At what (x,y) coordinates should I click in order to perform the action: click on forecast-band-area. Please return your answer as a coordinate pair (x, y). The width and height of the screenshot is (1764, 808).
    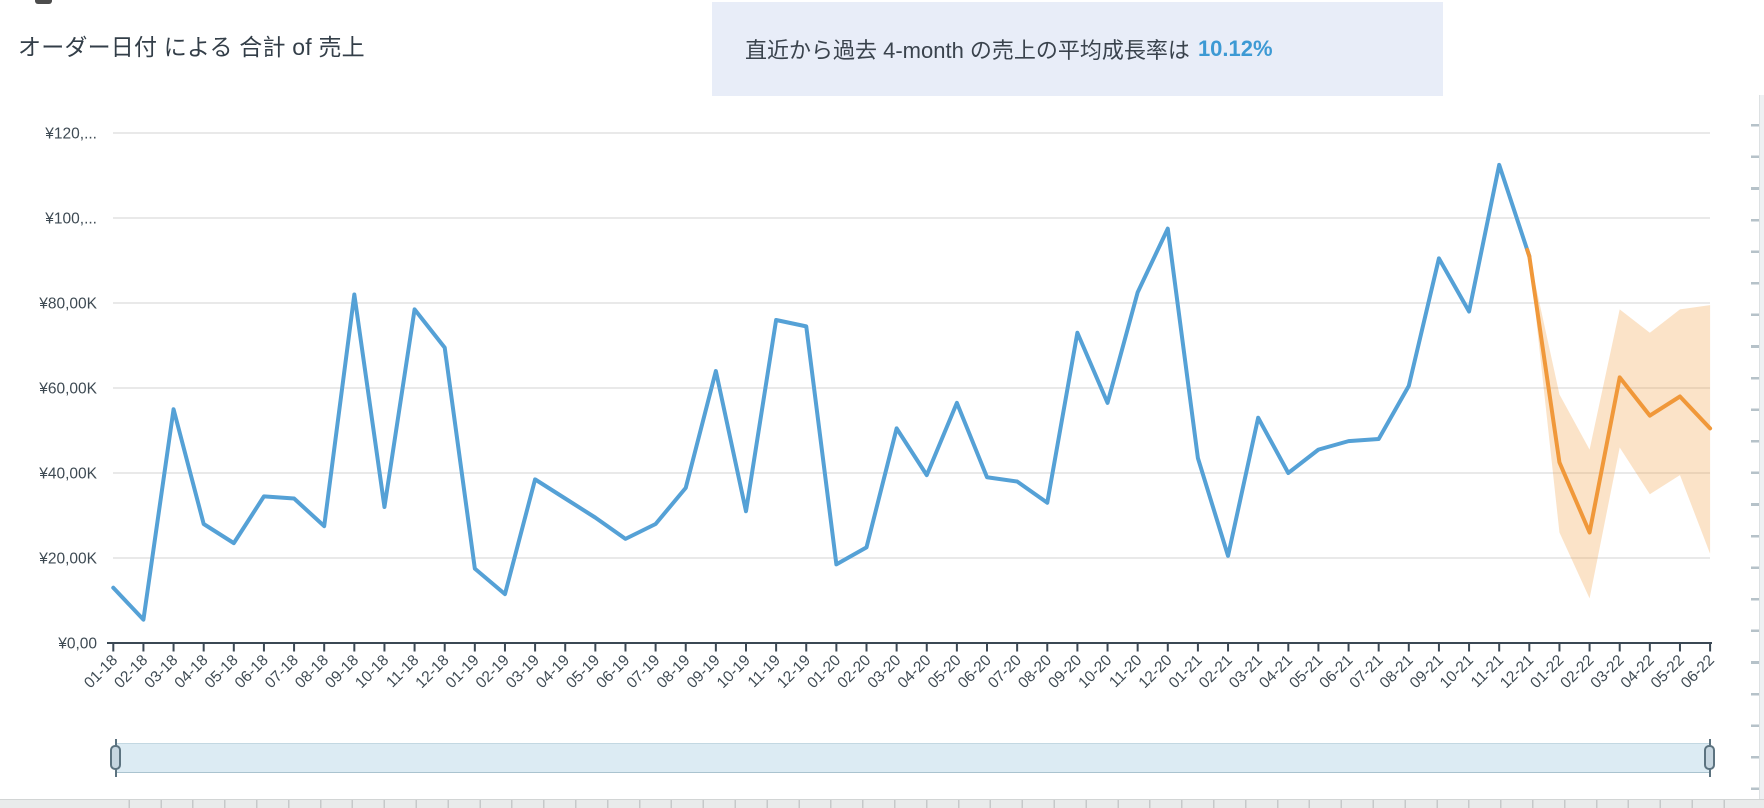
    Looking at the image, I should click on (1620, 427).